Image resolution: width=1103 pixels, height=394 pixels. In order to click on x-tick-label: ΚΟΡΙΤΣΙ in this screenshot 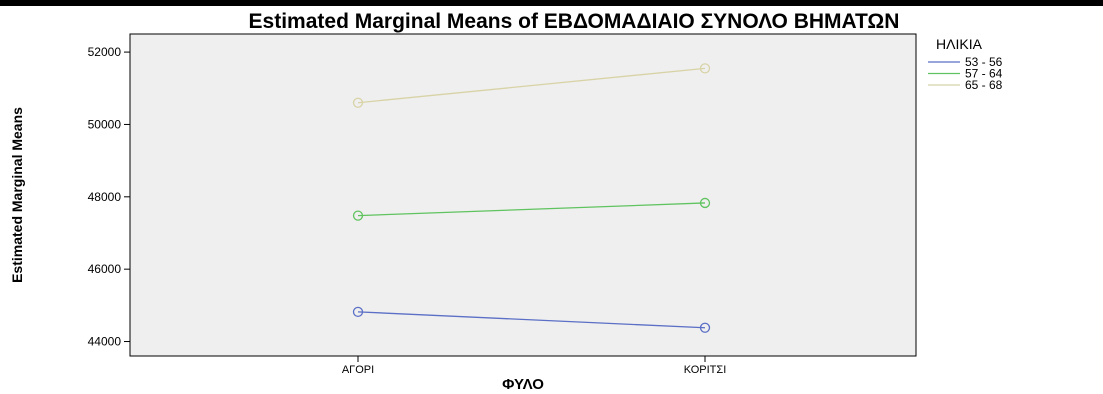, I will do `click(705, 370)`.